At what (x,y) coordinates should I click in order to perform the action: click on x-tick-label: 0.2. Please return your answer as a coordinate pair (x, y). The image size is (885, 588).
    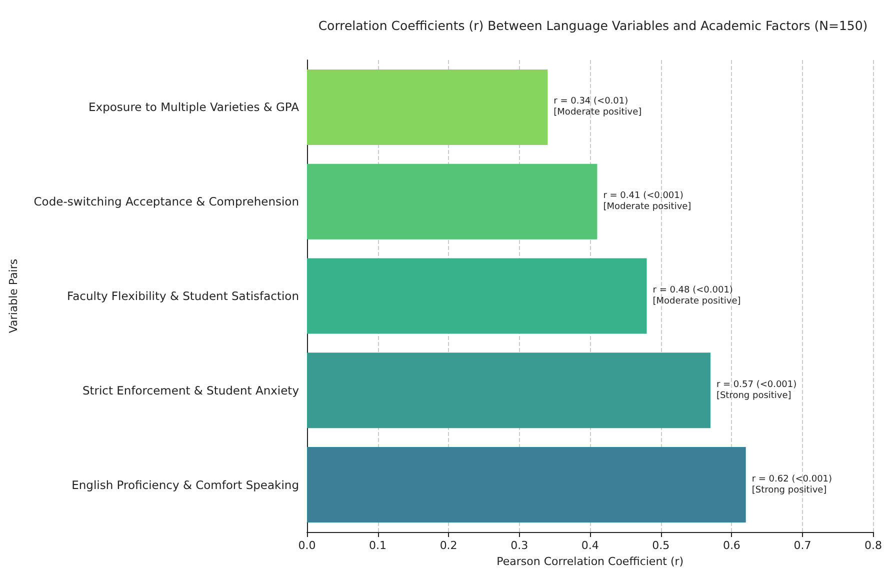
    Looking at the image, I should click on (449, 545).